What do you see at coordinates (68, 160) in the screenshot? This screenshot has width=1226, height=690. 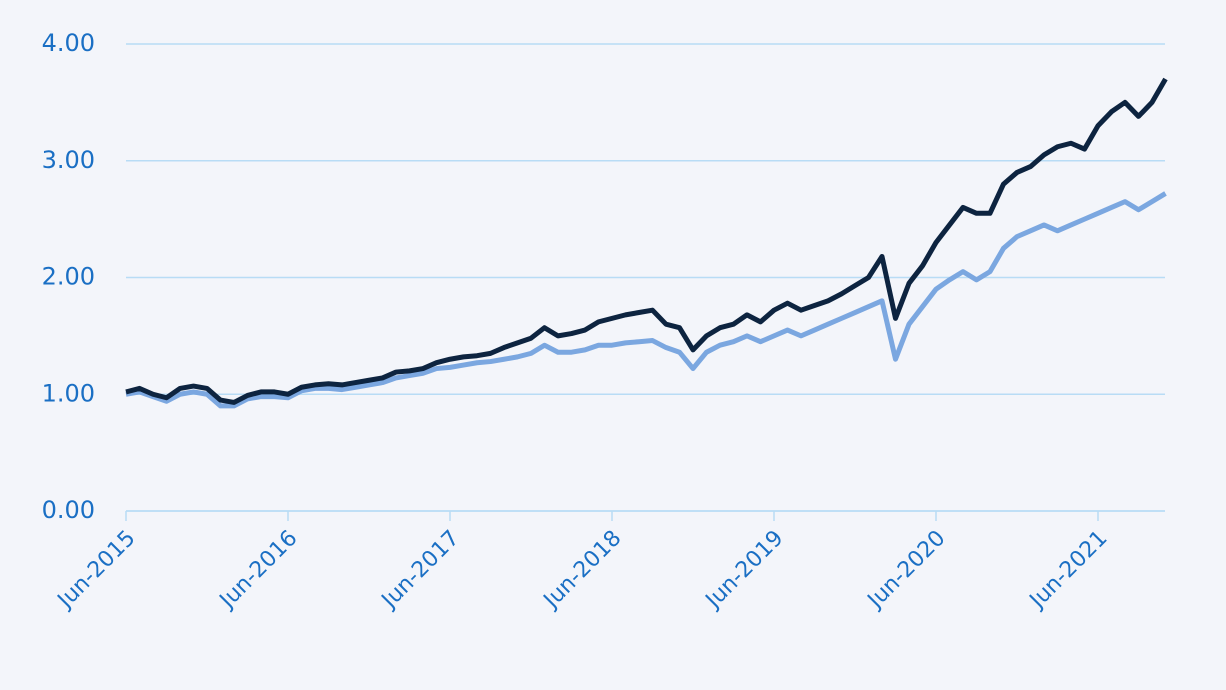 I see `y-tick-label: 3.00` at bounding box center [68, 160].